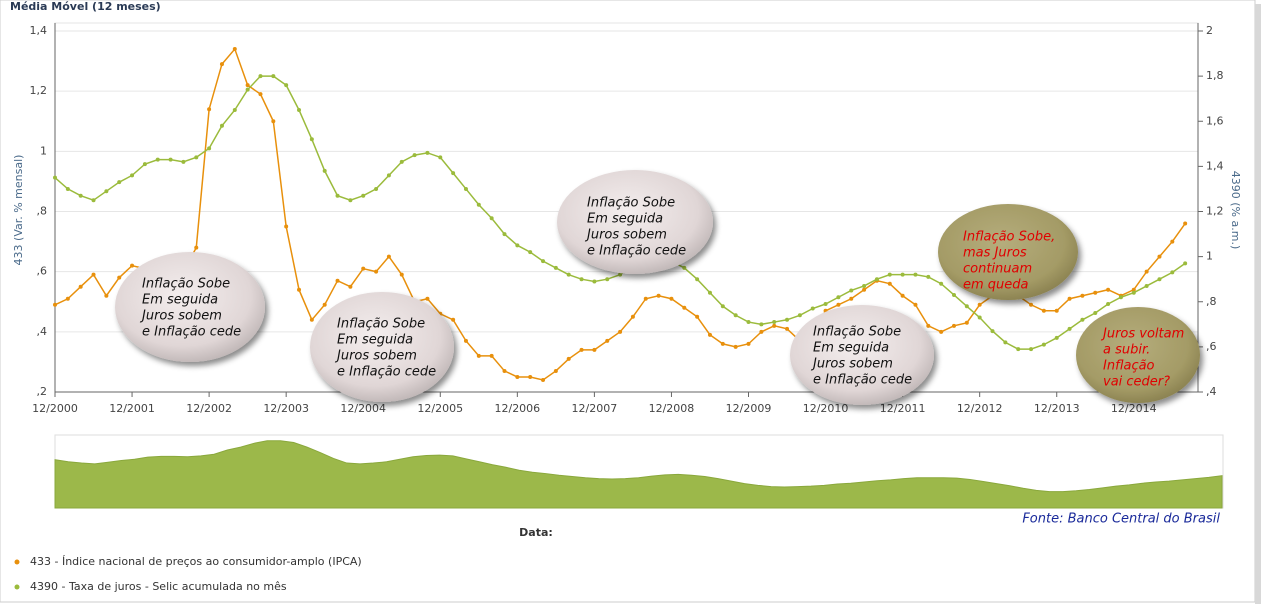 This screenshot has height=608, width=1265. Describe the element at coordinates (42, 391) in the screenshot. I see `y-tick-label: ,2` at that location.